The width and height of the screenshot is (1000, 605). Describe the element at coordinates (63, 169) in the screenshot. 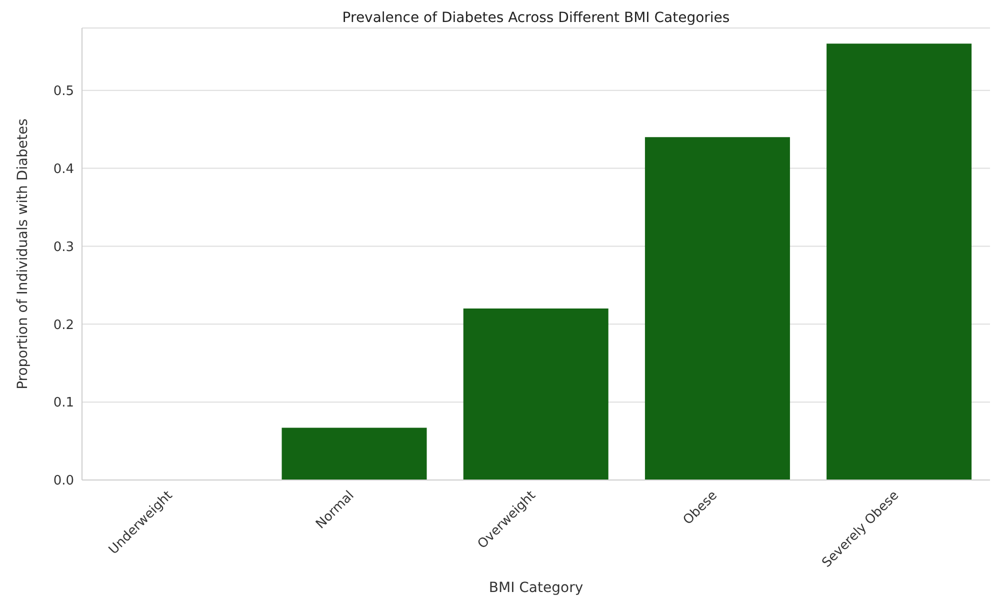

I see `y-tick-label: 0.4` at that location.